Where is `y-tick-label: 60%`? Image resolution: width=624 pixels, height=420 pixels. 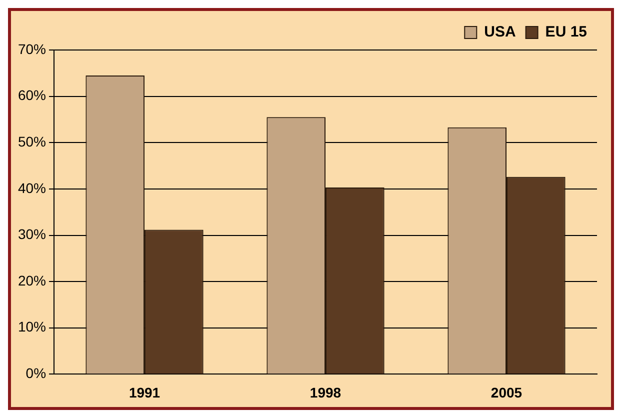
y-tick-label: 60% is located at coordinates (32, 95).